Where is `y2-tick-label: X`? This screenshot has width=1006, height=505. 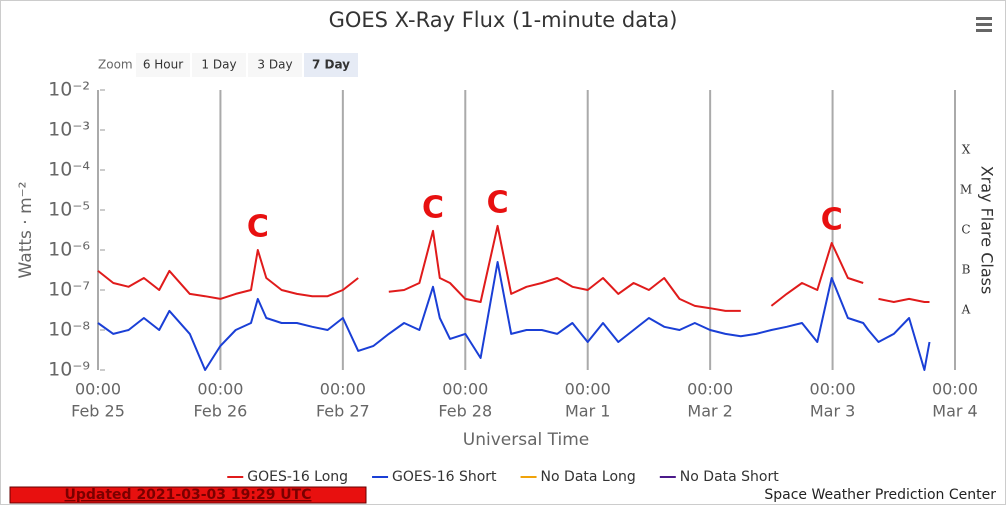 y2-tick-label: X is located at coordinates (966, 150).